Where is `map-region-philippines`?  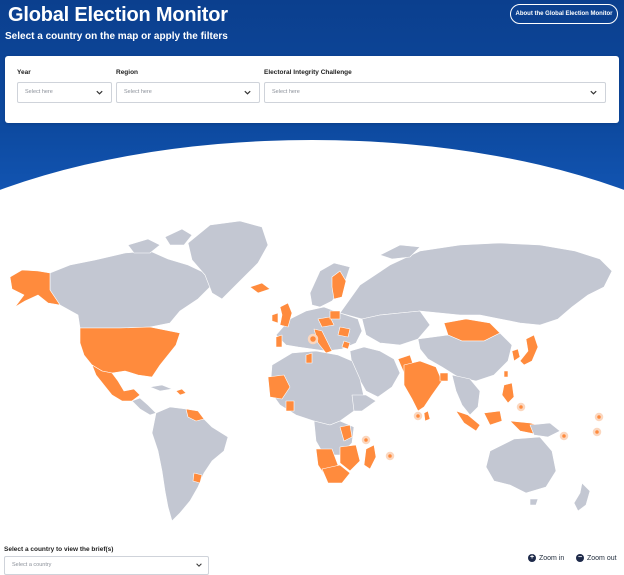
map-region-philippines is located at coordinates (508, 393).